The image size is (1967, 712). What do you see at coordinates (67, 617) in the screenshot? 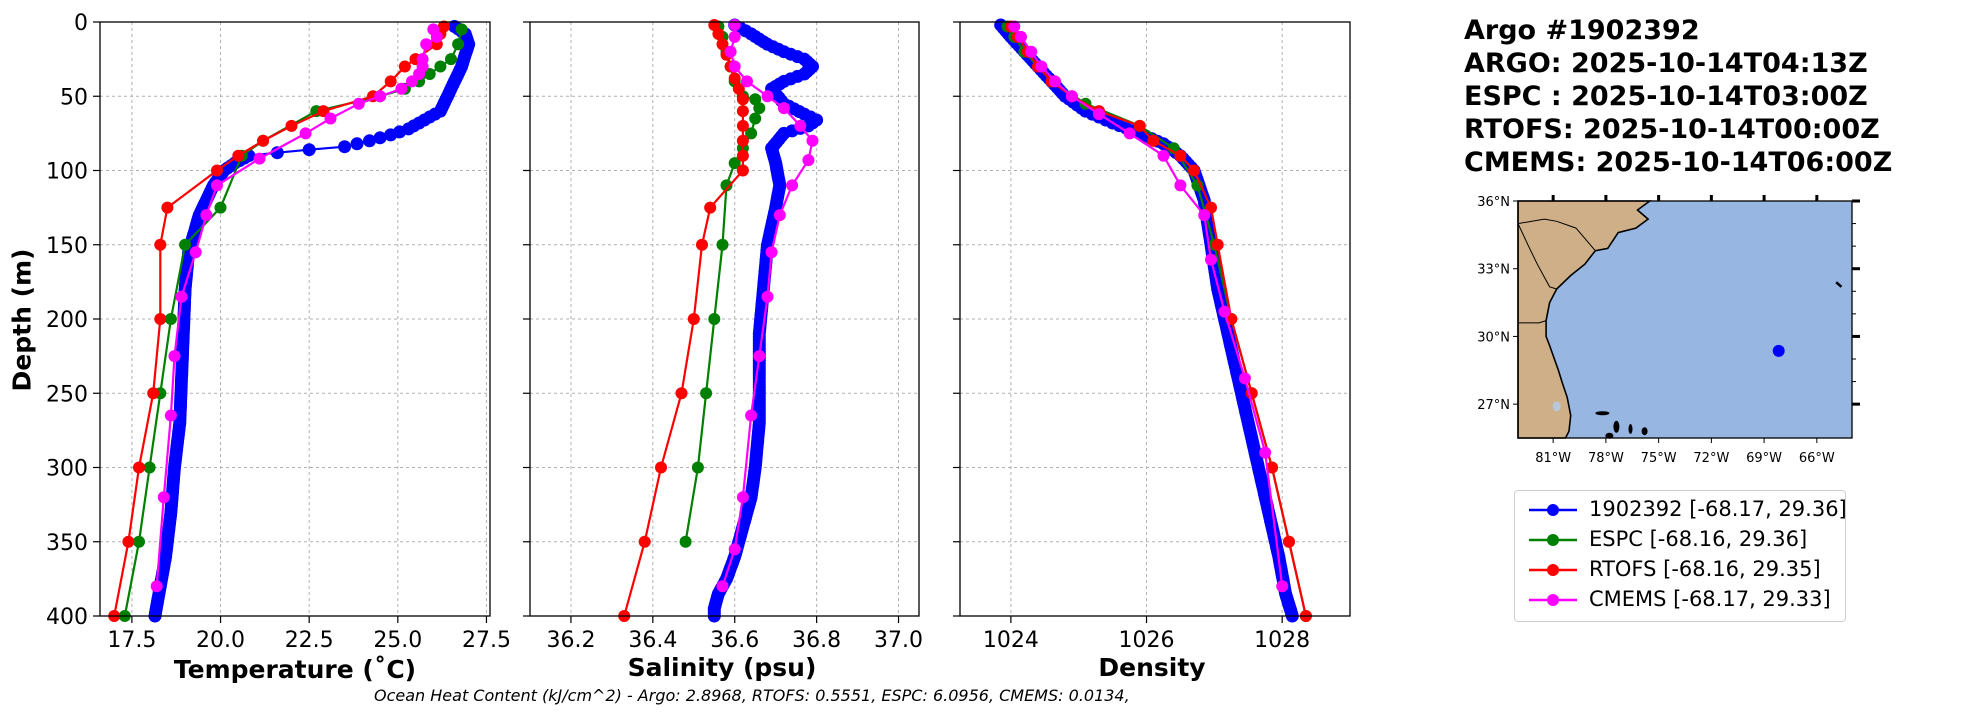
I see `y-tick-label: 400` at bounding box center [67, 617].